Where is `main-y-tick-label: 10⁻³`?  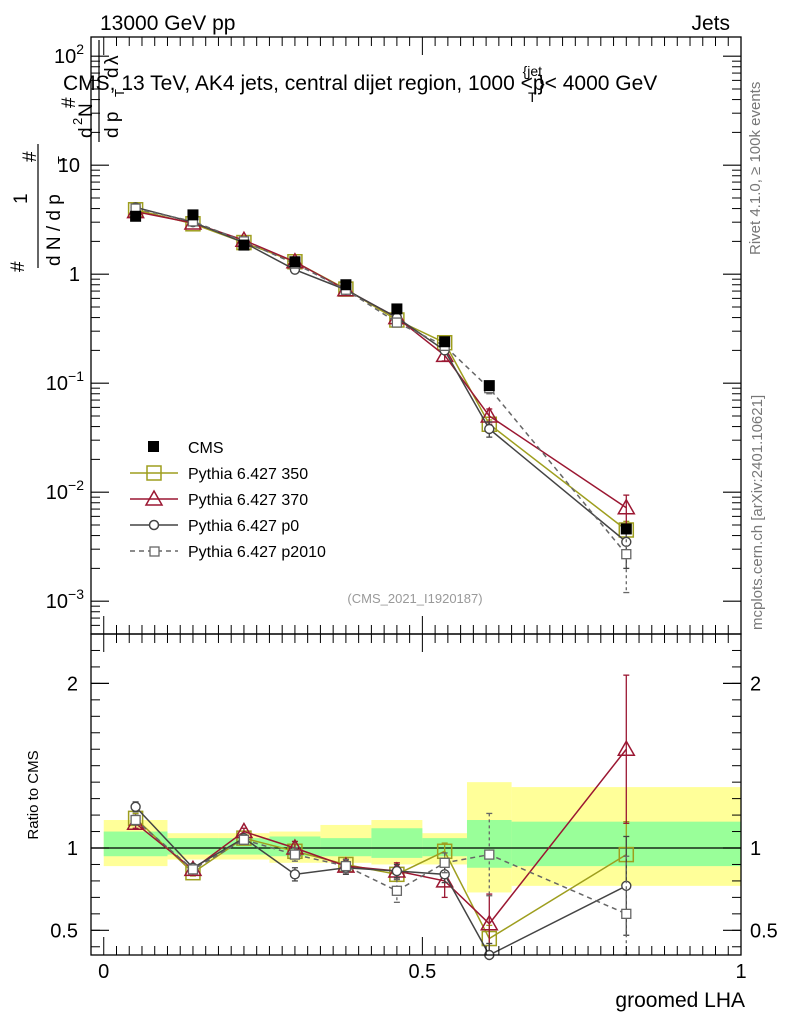 main-y-tick-label: 10⁻³ is located at coordinates (65, 599).